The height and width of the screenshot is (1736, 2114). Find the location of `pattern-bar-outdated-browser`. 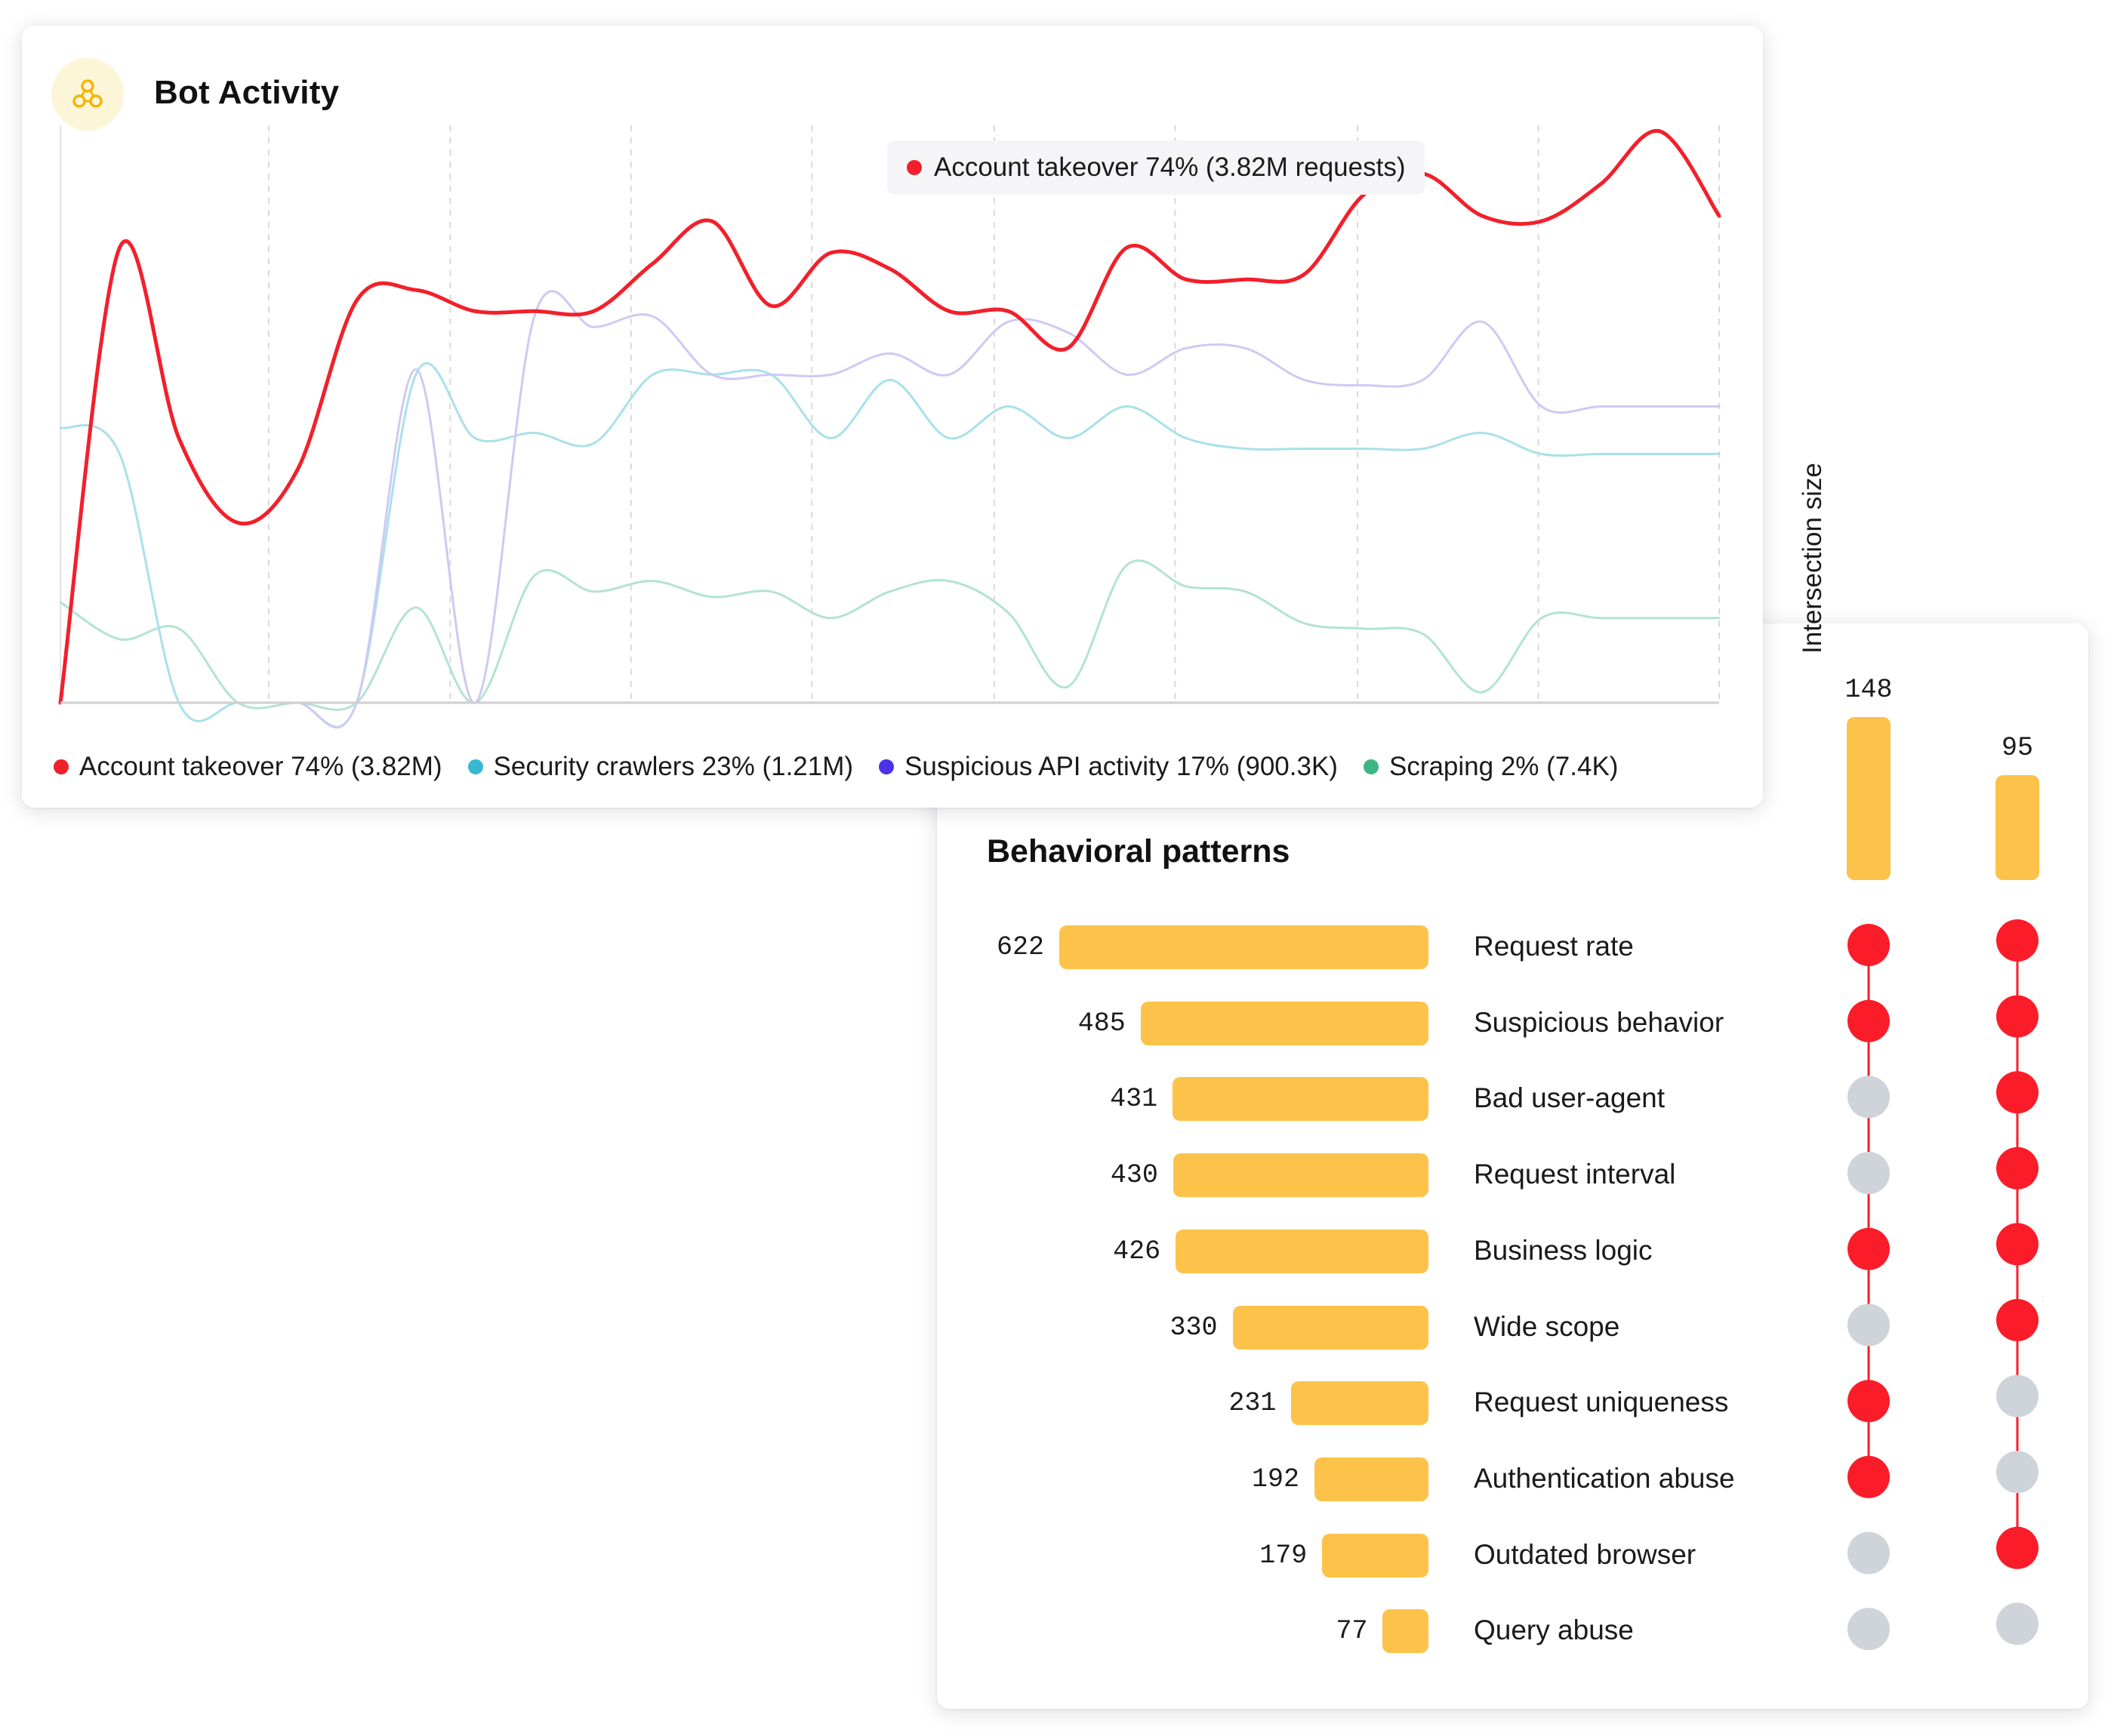

pattern-bar-outdated-browser is located at coordinates (1375, 1555).